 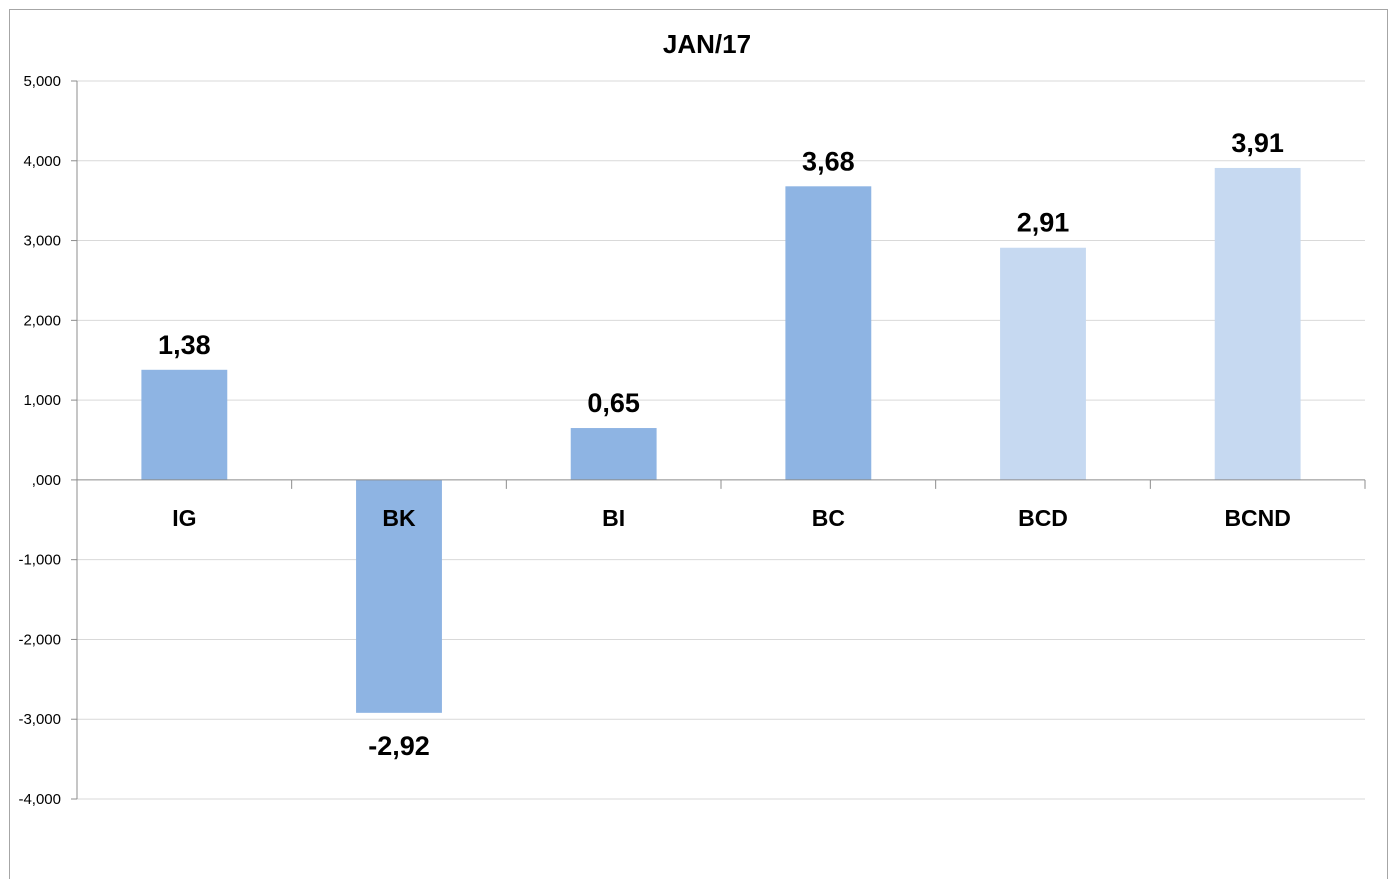 What do you see at coordinates (39, 560) in the screenshot?
I see `y-tick-label: -1,000` at bounding box center [39, 560].